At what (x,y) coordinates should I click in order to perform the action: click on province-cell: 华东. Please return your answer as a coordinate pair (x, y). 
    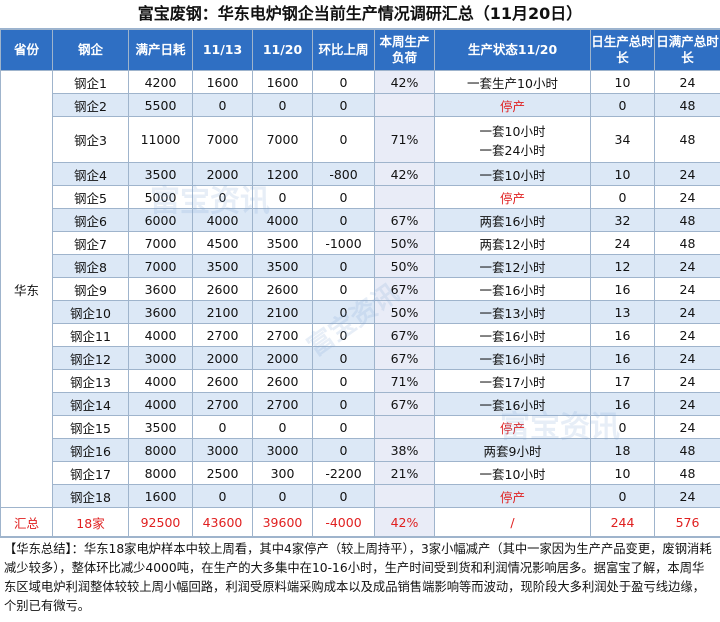
    Looking at the image, I should click on (26, 289).